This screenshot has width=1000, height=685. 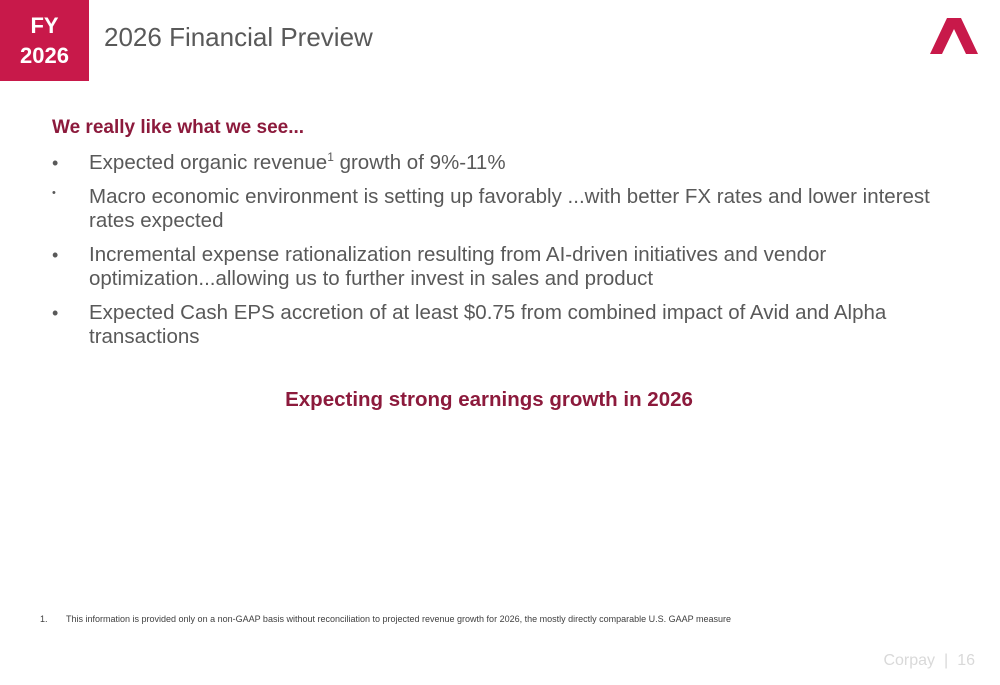 I want to click on footnote-reference: 1, so click(x=330, y=157).